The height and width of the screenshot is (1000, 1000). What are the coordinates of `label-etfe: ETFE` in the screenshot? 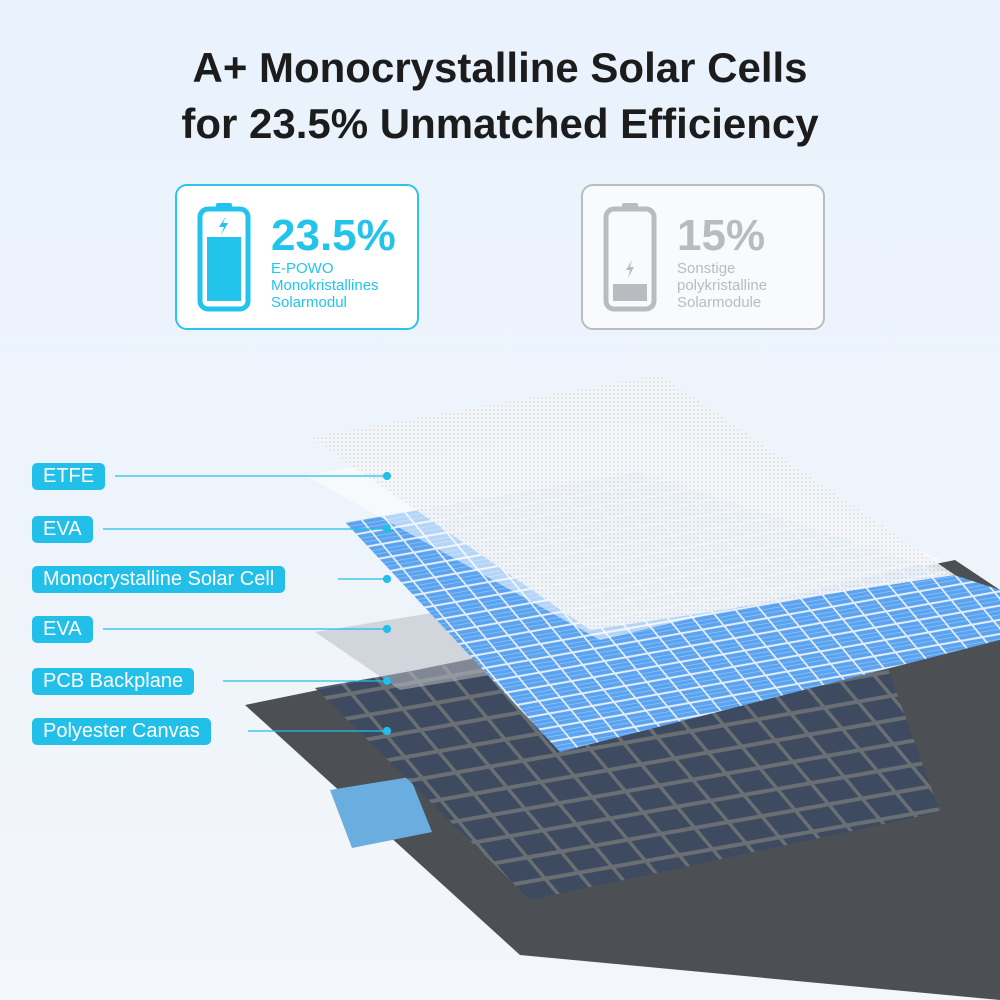 It's located at (69, 476).